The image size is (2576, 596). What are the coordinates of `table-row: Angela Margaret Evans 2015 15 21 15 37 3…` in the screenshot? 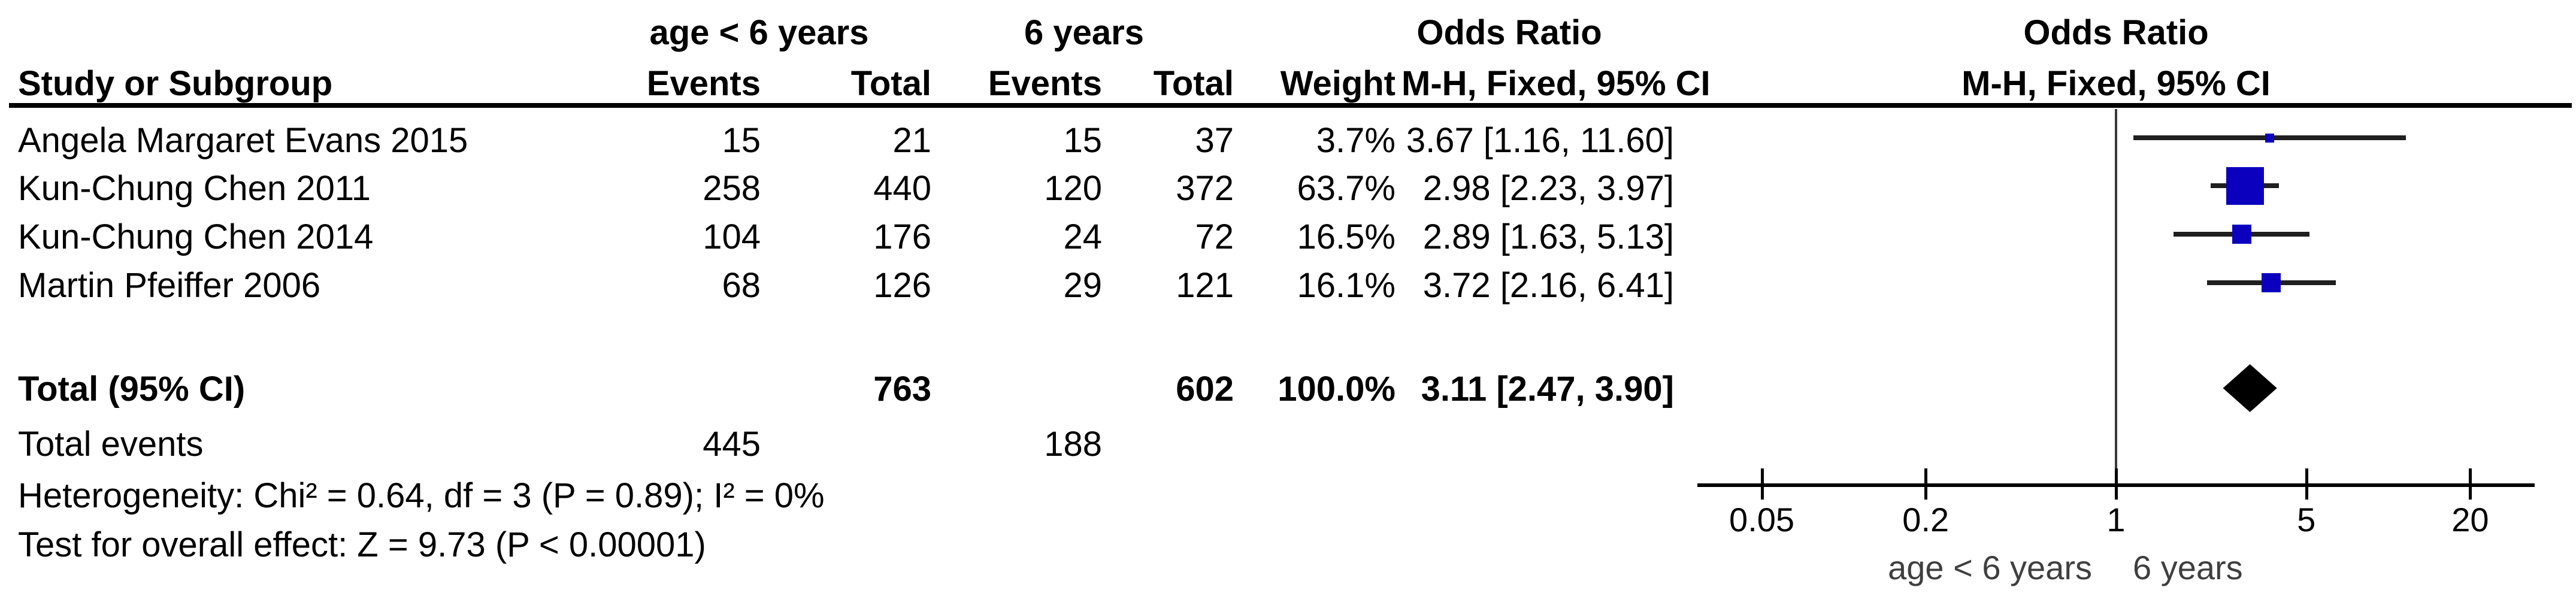 It's located at (1288, 140).